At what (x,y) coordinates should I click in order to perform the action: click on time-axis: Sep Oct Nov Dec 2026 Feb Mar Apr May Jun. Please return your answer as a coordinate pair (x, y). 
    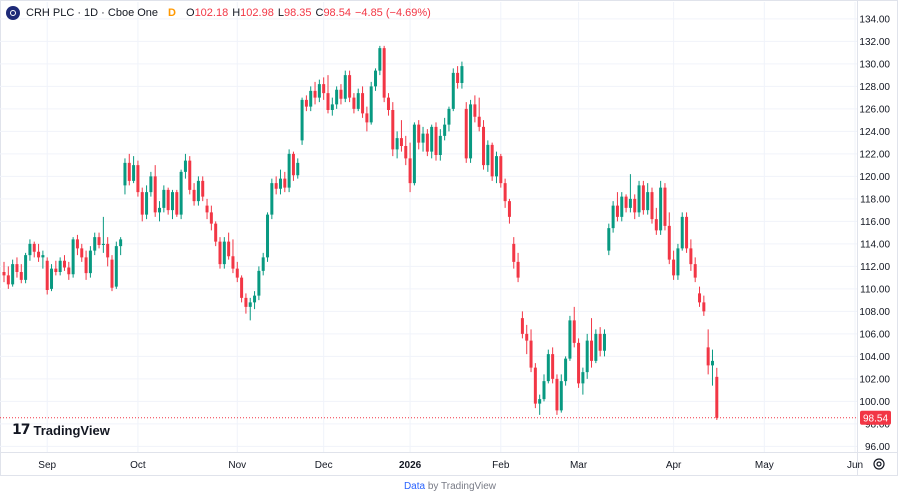
    Looking at the image, I should click on (449, 462).